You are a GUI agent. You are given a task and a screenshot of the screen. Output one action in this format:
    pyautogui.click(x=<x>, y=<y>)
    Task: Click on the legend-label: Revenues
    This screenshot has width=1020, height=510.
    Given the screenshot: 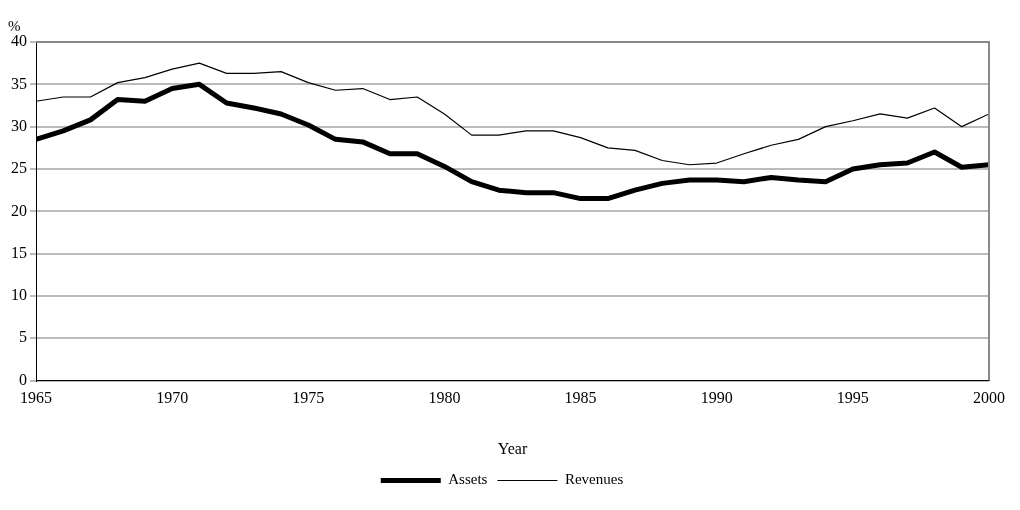 What is the action you would take?
    pyautogui.click(x=594, y=479)
    